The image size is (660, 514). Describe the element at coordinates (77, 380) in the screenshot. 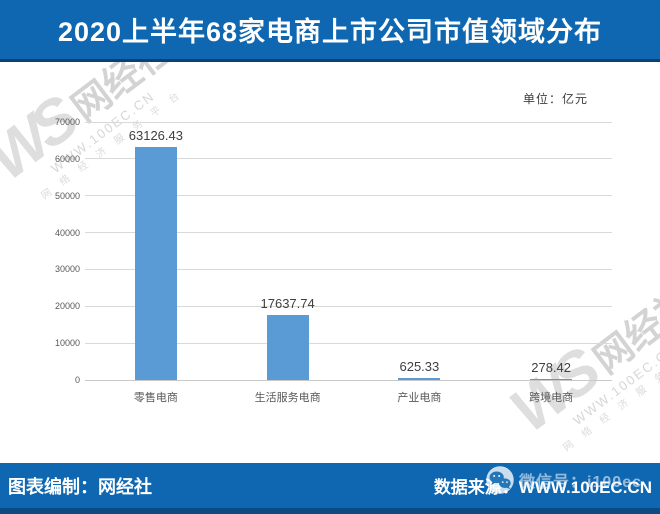

I see `y-axis-tick-label: 0` at that location.